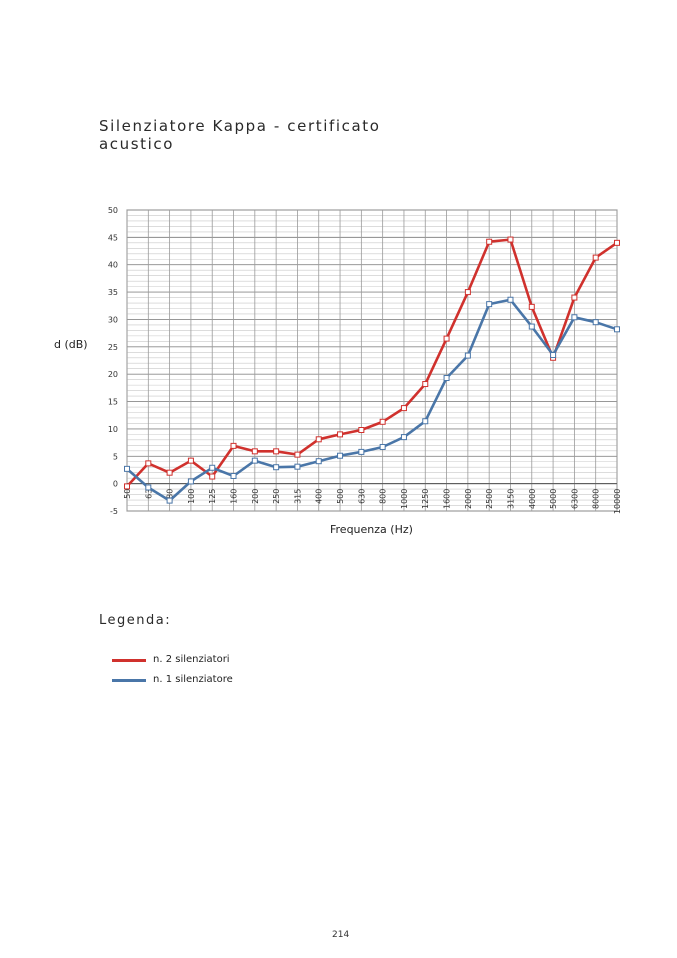  I want to click on y-tick-label: 25, so click(113, 347).